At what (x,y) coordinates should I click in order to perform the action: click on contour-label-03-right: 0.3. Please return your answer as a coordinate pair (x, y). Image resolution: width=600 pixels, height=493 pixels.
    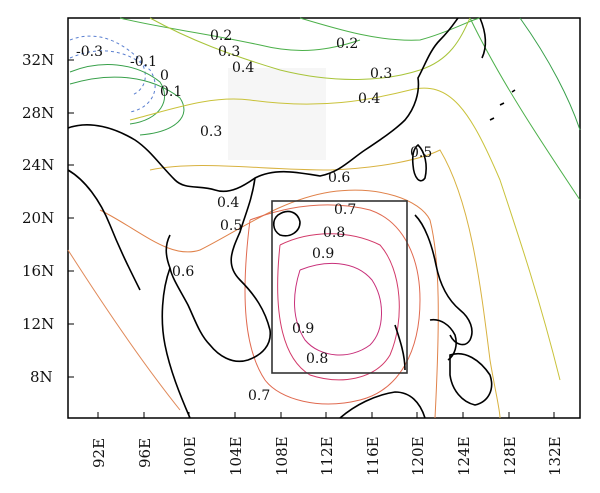
    Looking at the image, I should click on (381, 74).